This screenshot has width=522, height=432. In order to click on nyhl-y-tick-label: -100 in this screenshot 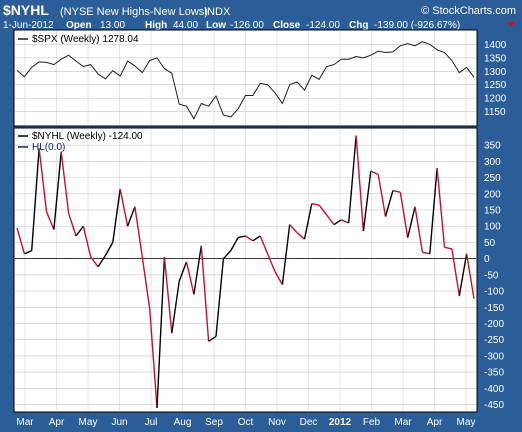, I will do `click(494, 292)`.